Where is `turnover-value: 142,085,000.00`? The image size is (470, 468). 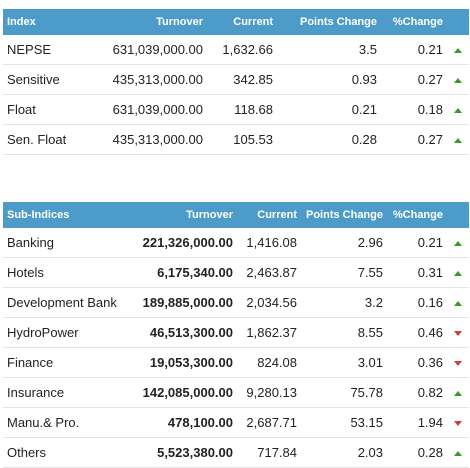
turnover-value: 142,085,000.00 is located at coordinates (185, 392).